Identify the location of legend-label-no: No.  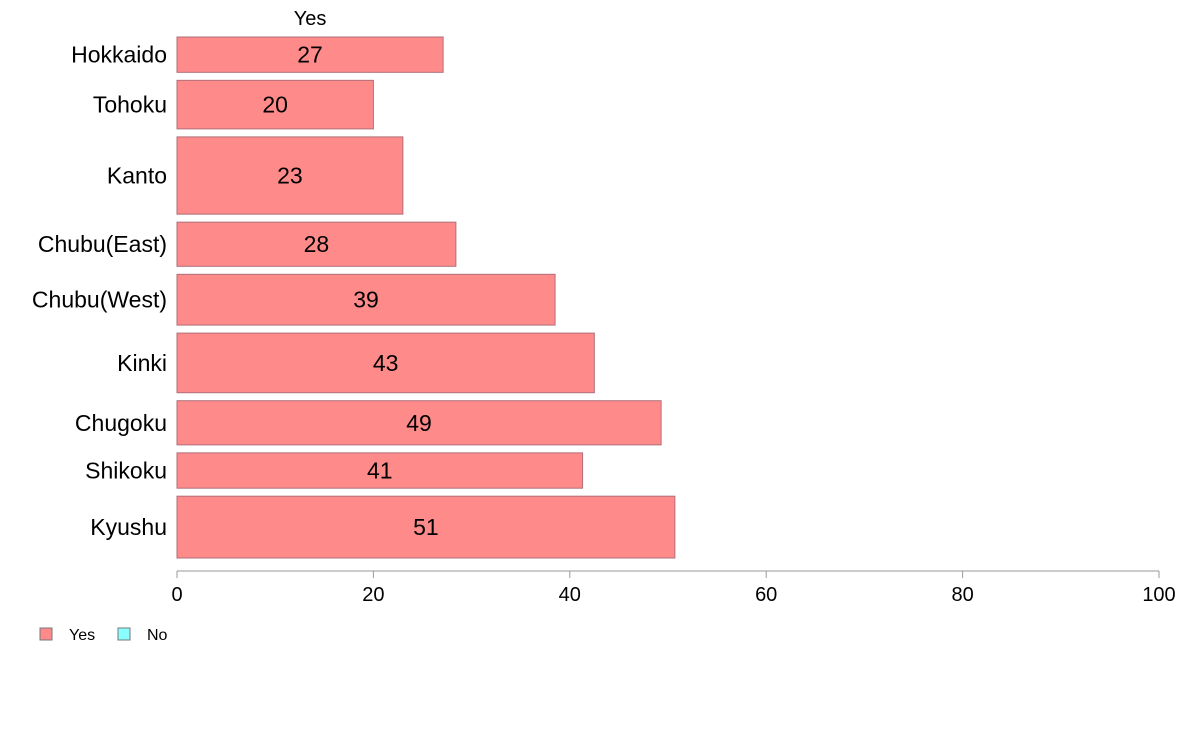
(157, 635).